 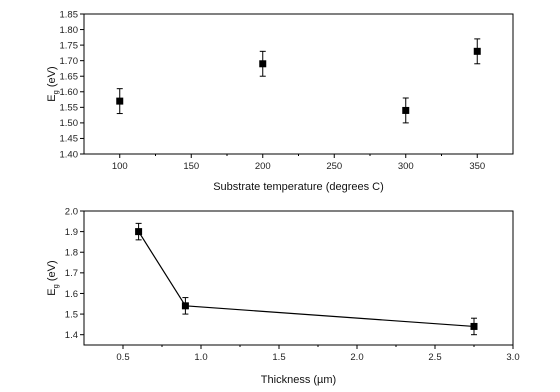 What do you see at coordinates (69, 154) in the screenshot?
I see `y-tick-label: 1.40` at bounding box center [69, 154].